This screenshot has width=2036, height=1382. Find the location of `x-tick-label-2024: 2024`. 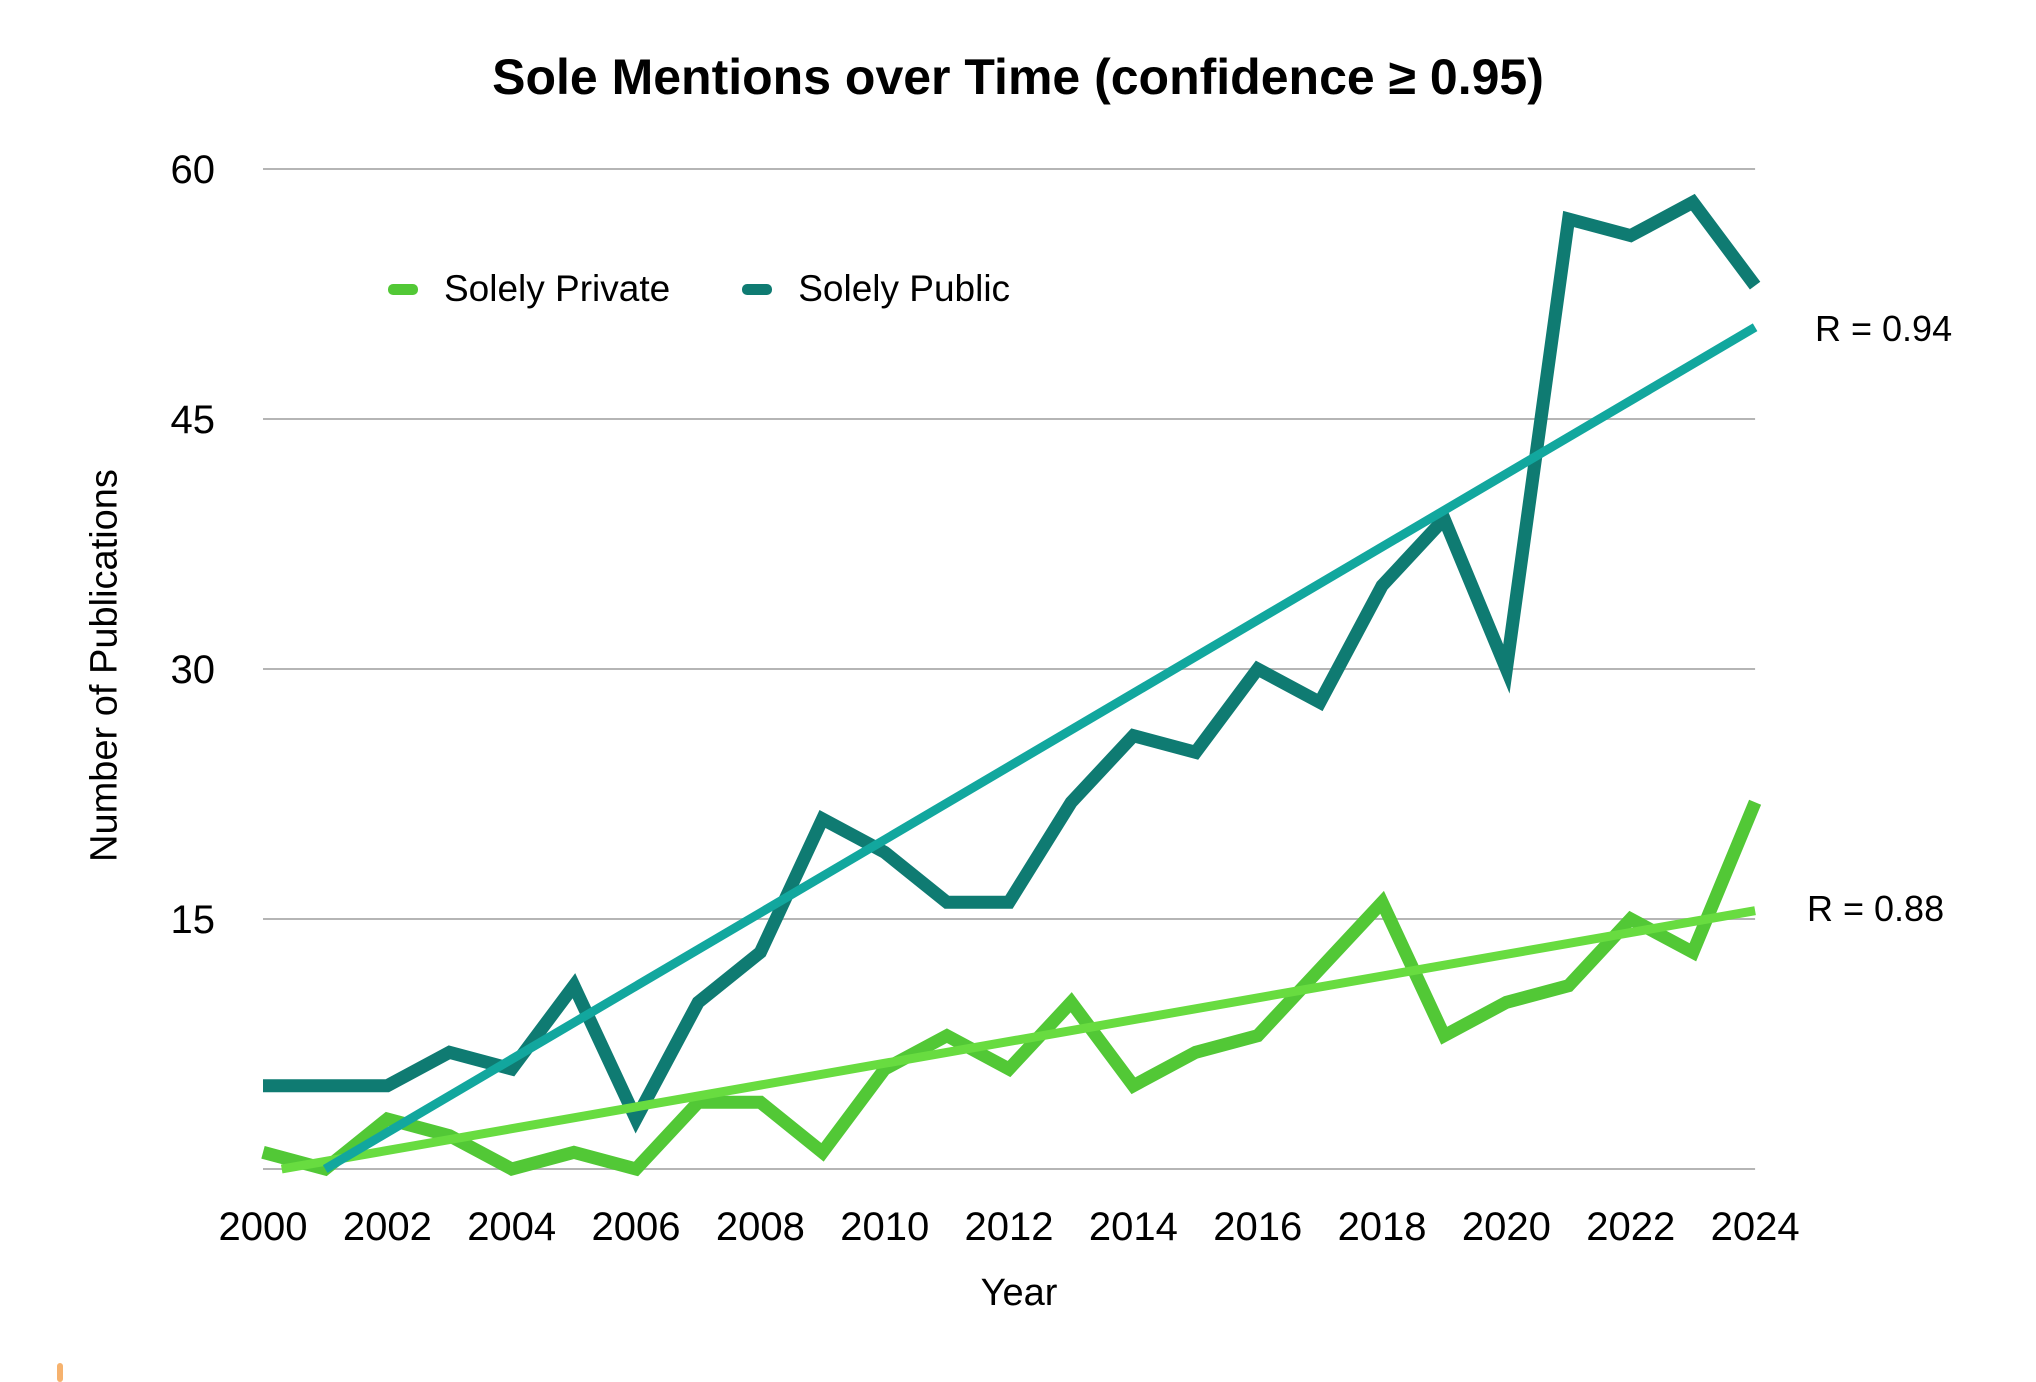

x-tick-label-2024: 2024 is located at coordinates (1755, 1227).